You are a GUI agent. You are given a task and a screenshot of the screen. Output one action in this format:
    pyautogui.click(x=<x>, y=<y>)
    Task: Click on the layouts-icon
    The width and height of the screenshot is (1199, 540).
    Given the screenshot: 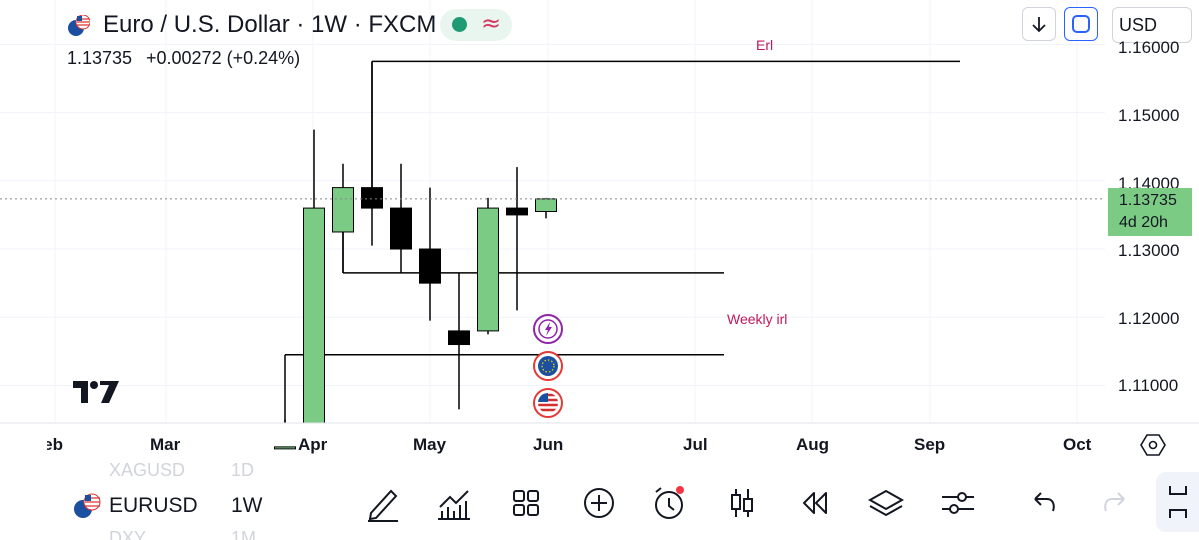 What is the action you would take?
    pyautogui.click(x=526, y=503)
    